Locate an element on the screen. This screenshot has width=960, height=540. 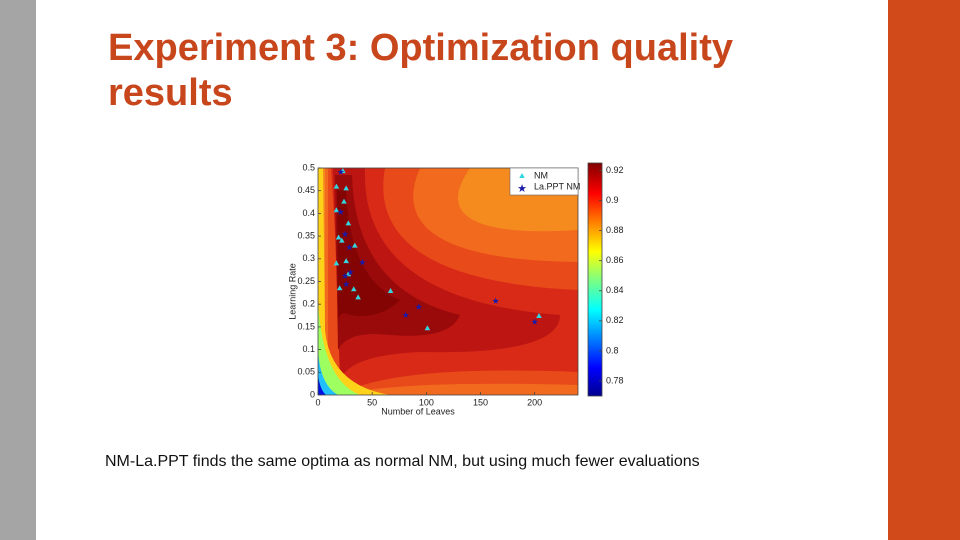
colorbar-tick-label: 0.88 is located at coordinates (615, 230).